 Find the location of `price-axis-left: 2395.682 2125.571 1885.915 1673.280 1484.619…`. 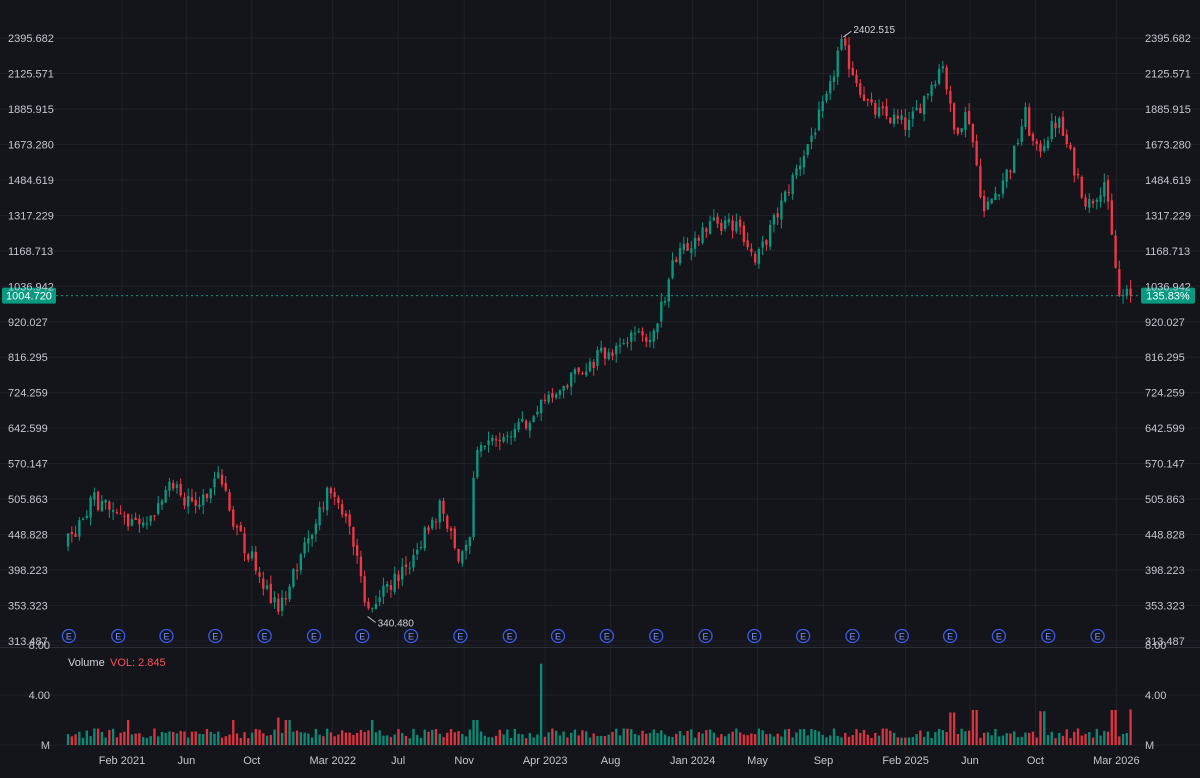

price-axis-left: 2395.682 2125.571 1885.915 1673.280 1484.619… is located at coordinates (31, 340).